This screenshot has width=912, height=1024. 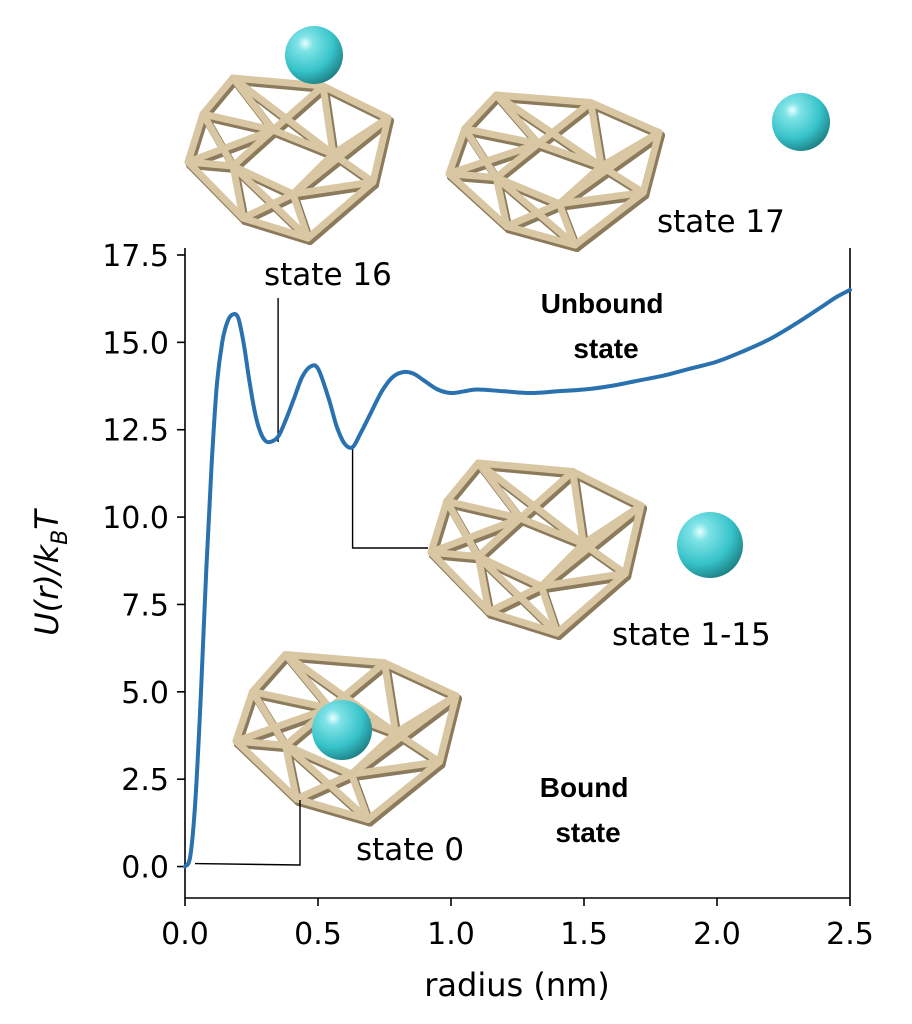 What do you see at coordinates (135, 518) in the screenshot?
I see `y-tick-label: 10.0` at bounding box center [135, 518].